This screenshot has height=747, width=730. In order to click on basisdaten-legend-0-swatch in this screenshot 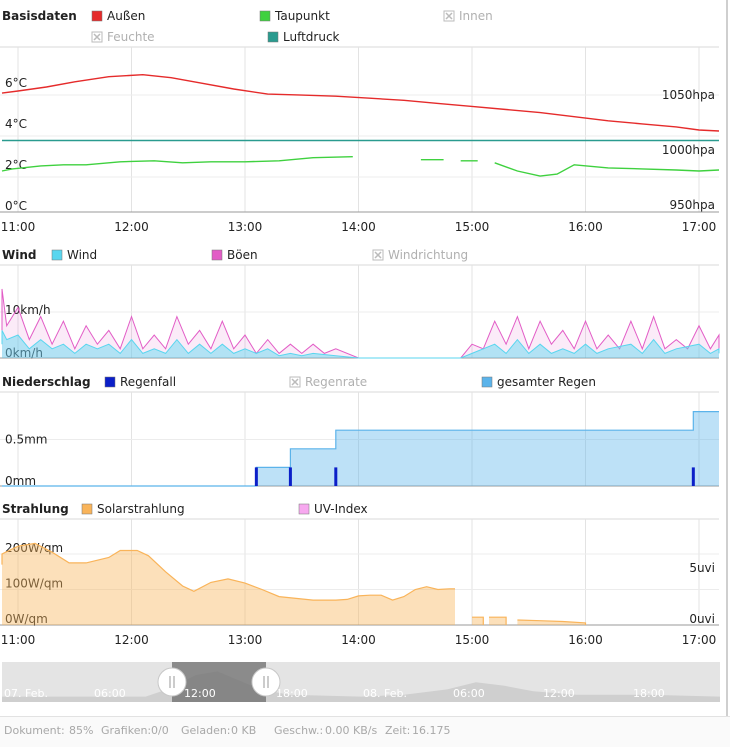, I will do `click(97, 16)`.